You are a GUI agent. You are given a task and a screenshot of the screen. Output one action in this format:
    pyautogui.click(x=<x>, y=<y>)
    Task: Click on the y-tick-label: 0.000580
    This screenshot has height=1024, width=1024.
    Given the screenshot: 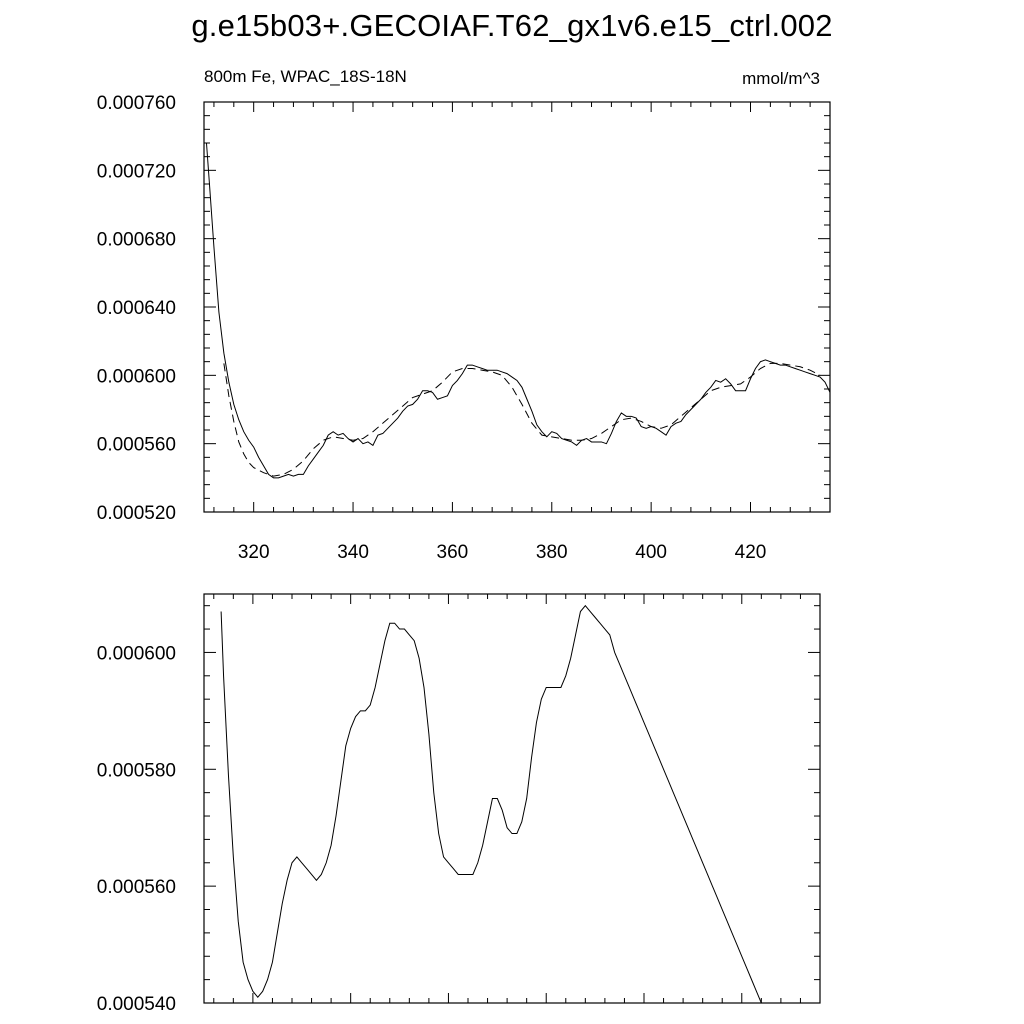 What is the action you would take?
    pyautogui.click(x=136, y=770)
    